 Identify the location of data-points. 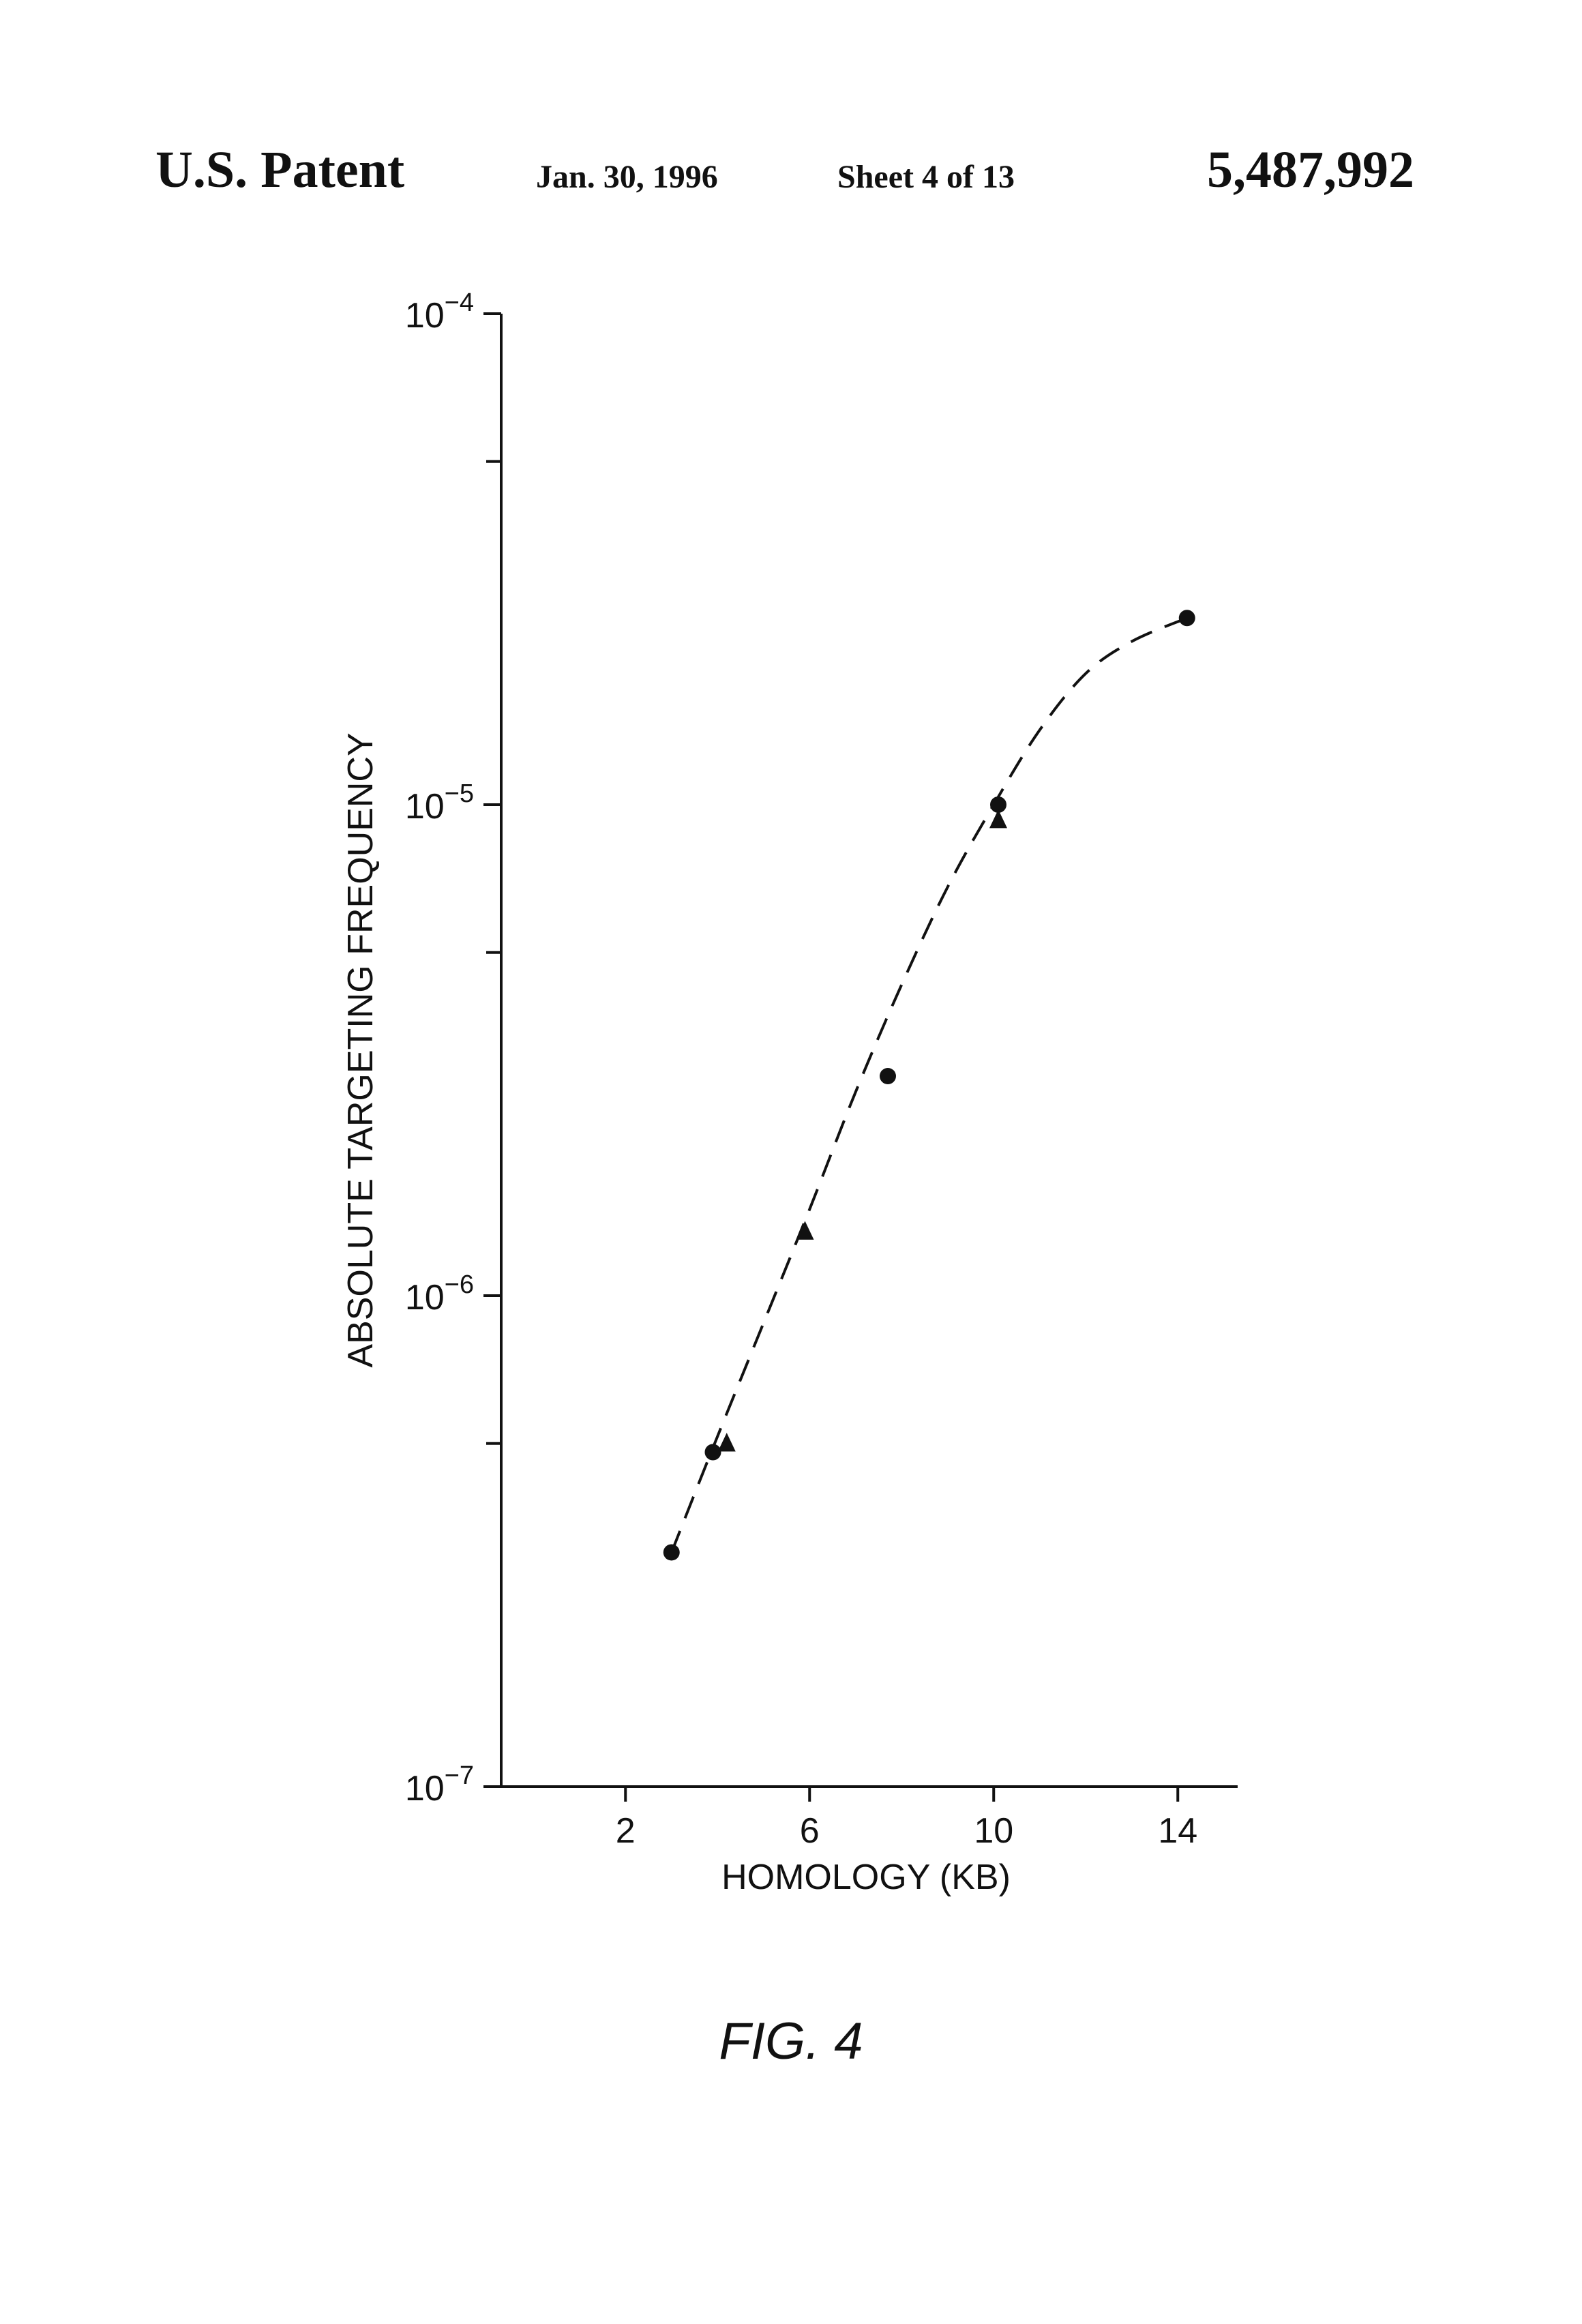
(929, 1085).